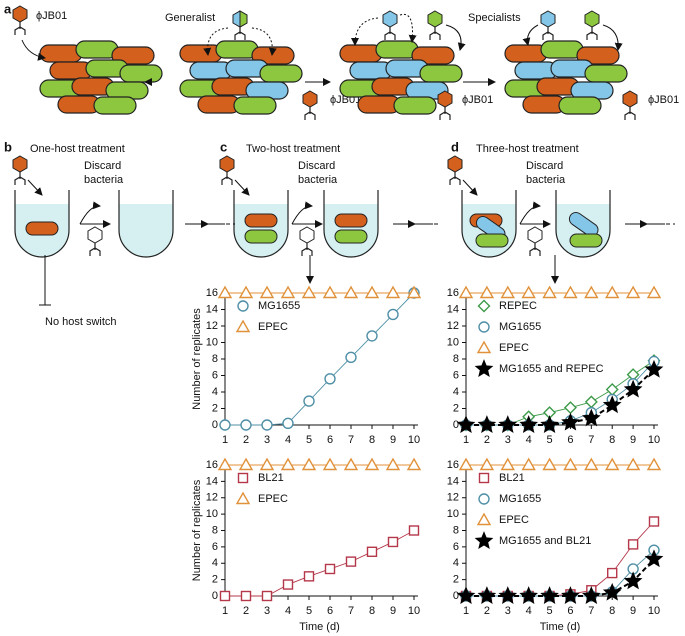 The height and width of the screenshot is (636, 685). Describe the element at coordinates (560, 573) in the screenshot. I see `series-line` at that location.